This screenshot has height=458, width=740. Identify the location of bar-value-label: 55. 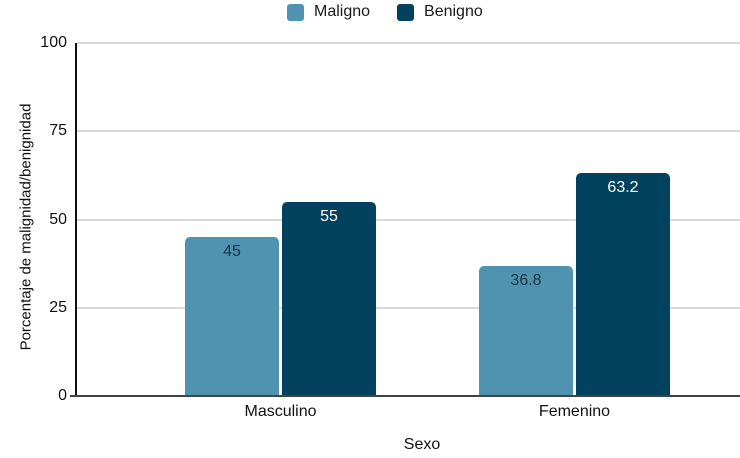
(329, 216).